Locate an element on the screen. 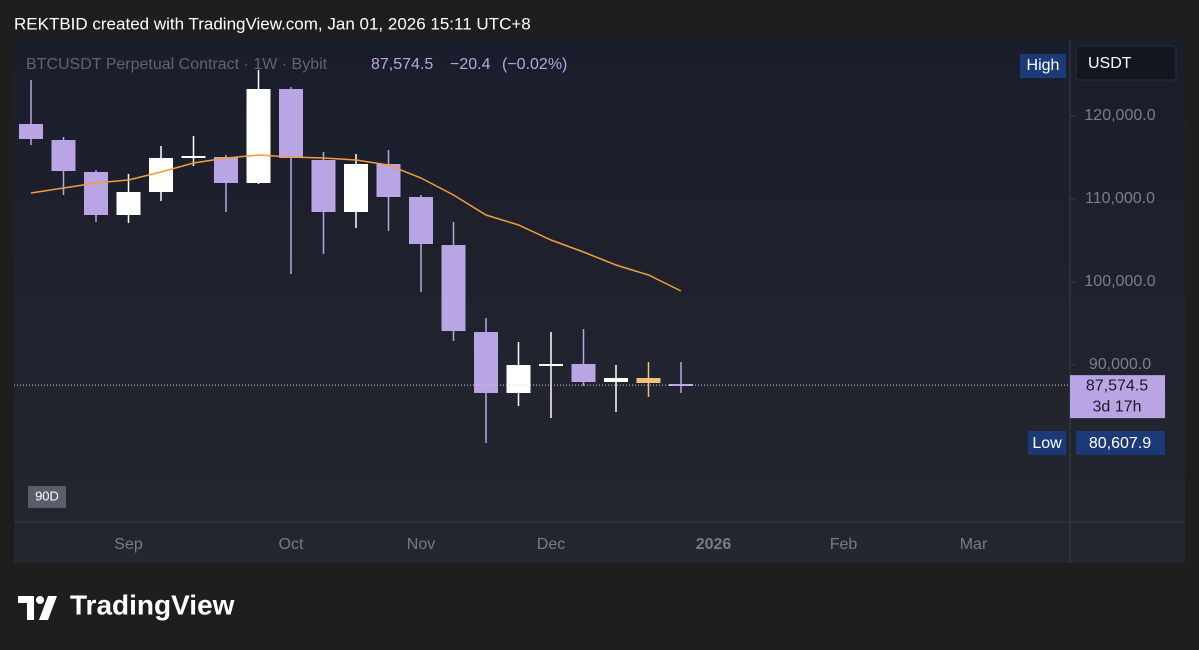 The image size is (1199, 650). last-price-label: 87,574.5 is located at coordinates (1117, 385).